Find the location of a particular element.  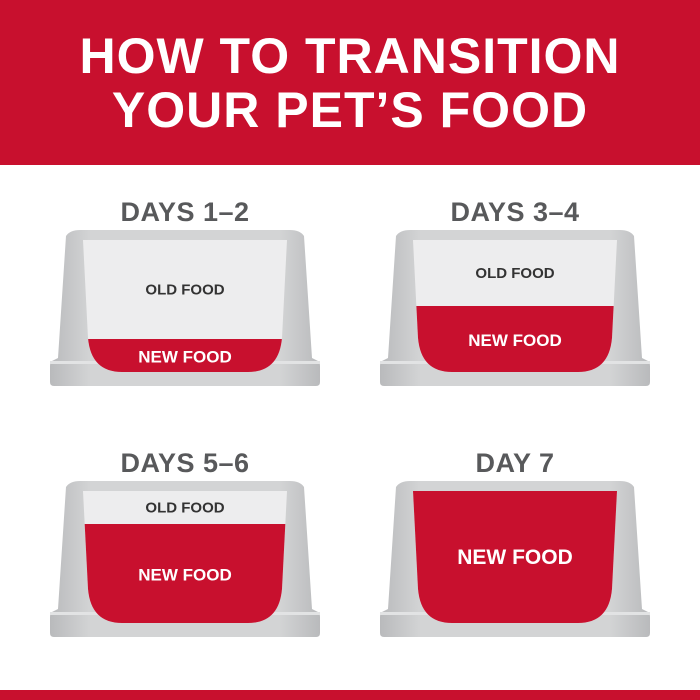

title-line-2: YOUR PET’S FOOD is located at coordinates (350, 109).